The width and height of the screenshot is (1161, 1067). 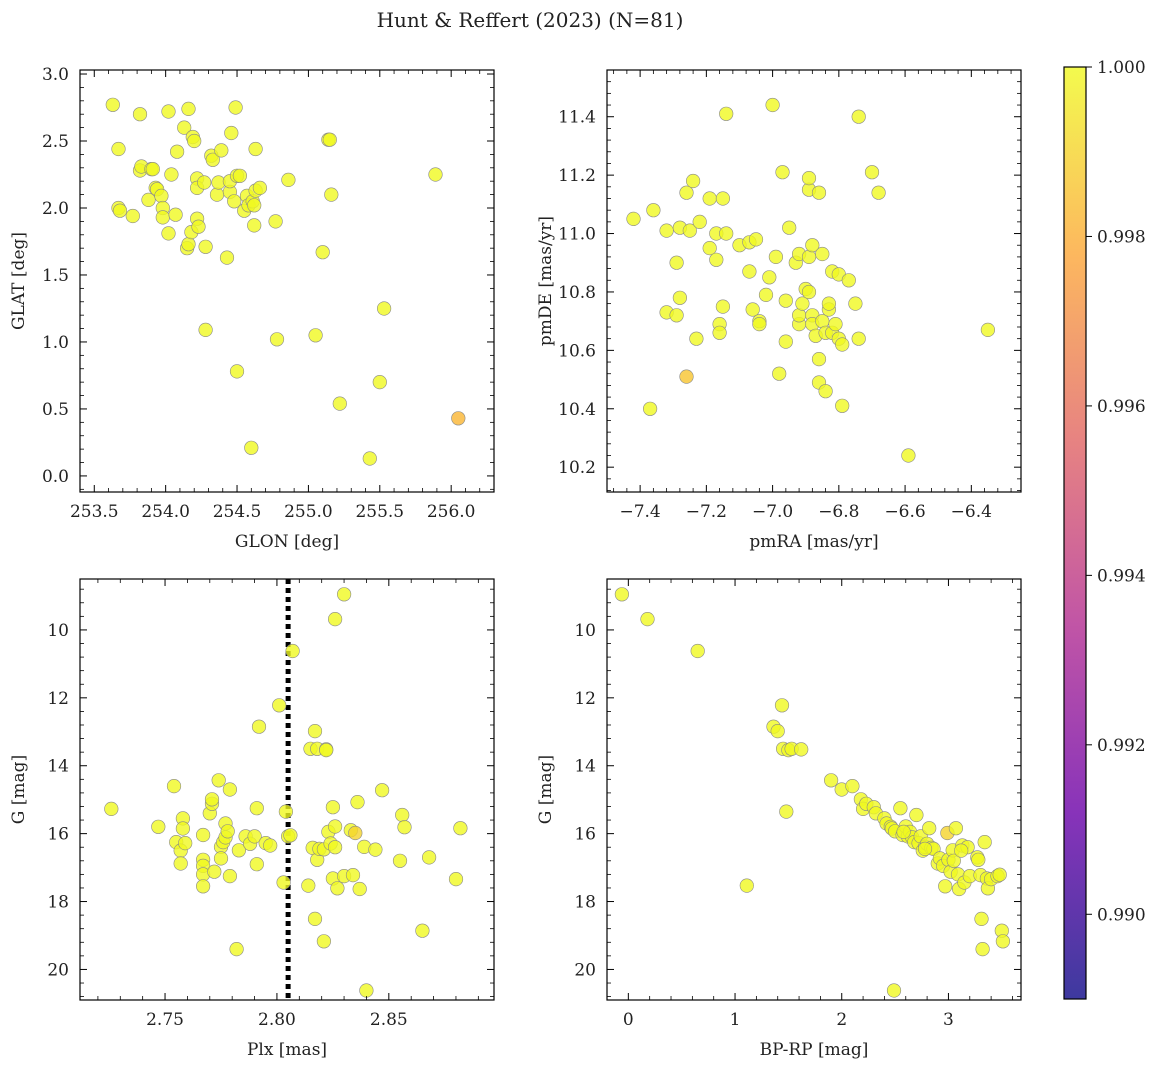 What do you see at coordinates (94, 512) in the screenshot?
I see `x-tick-label: 253.5` at bounding box center [94, 512].